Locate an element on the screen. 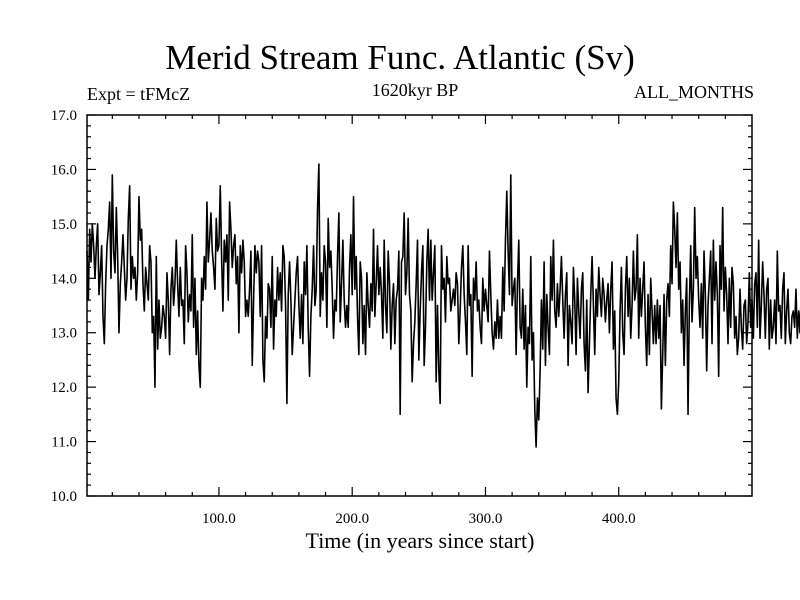  x-tick-label: 300.0 is located at coordinates (486, 519).